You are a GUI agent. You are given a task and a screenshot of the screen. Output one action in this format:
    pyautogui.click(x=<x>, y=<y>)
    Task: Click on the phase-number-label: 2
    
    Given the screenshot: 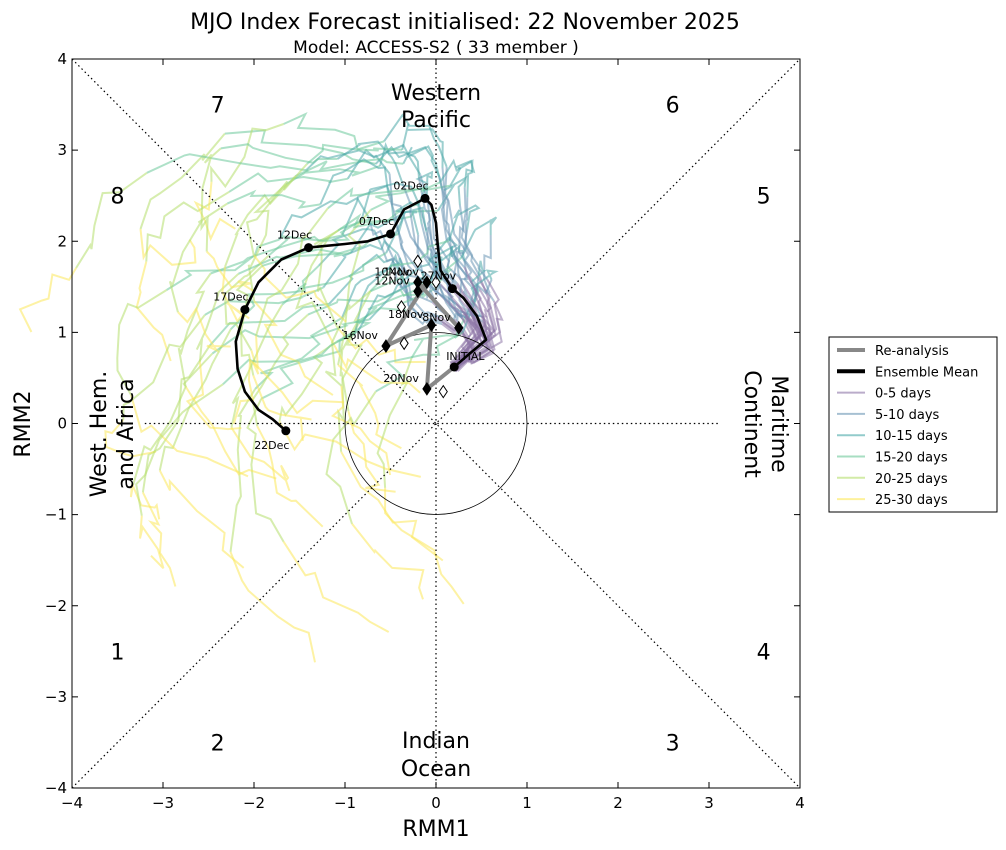 What is the action you would take?
    pyautogui.click(x=218, y=743)
    